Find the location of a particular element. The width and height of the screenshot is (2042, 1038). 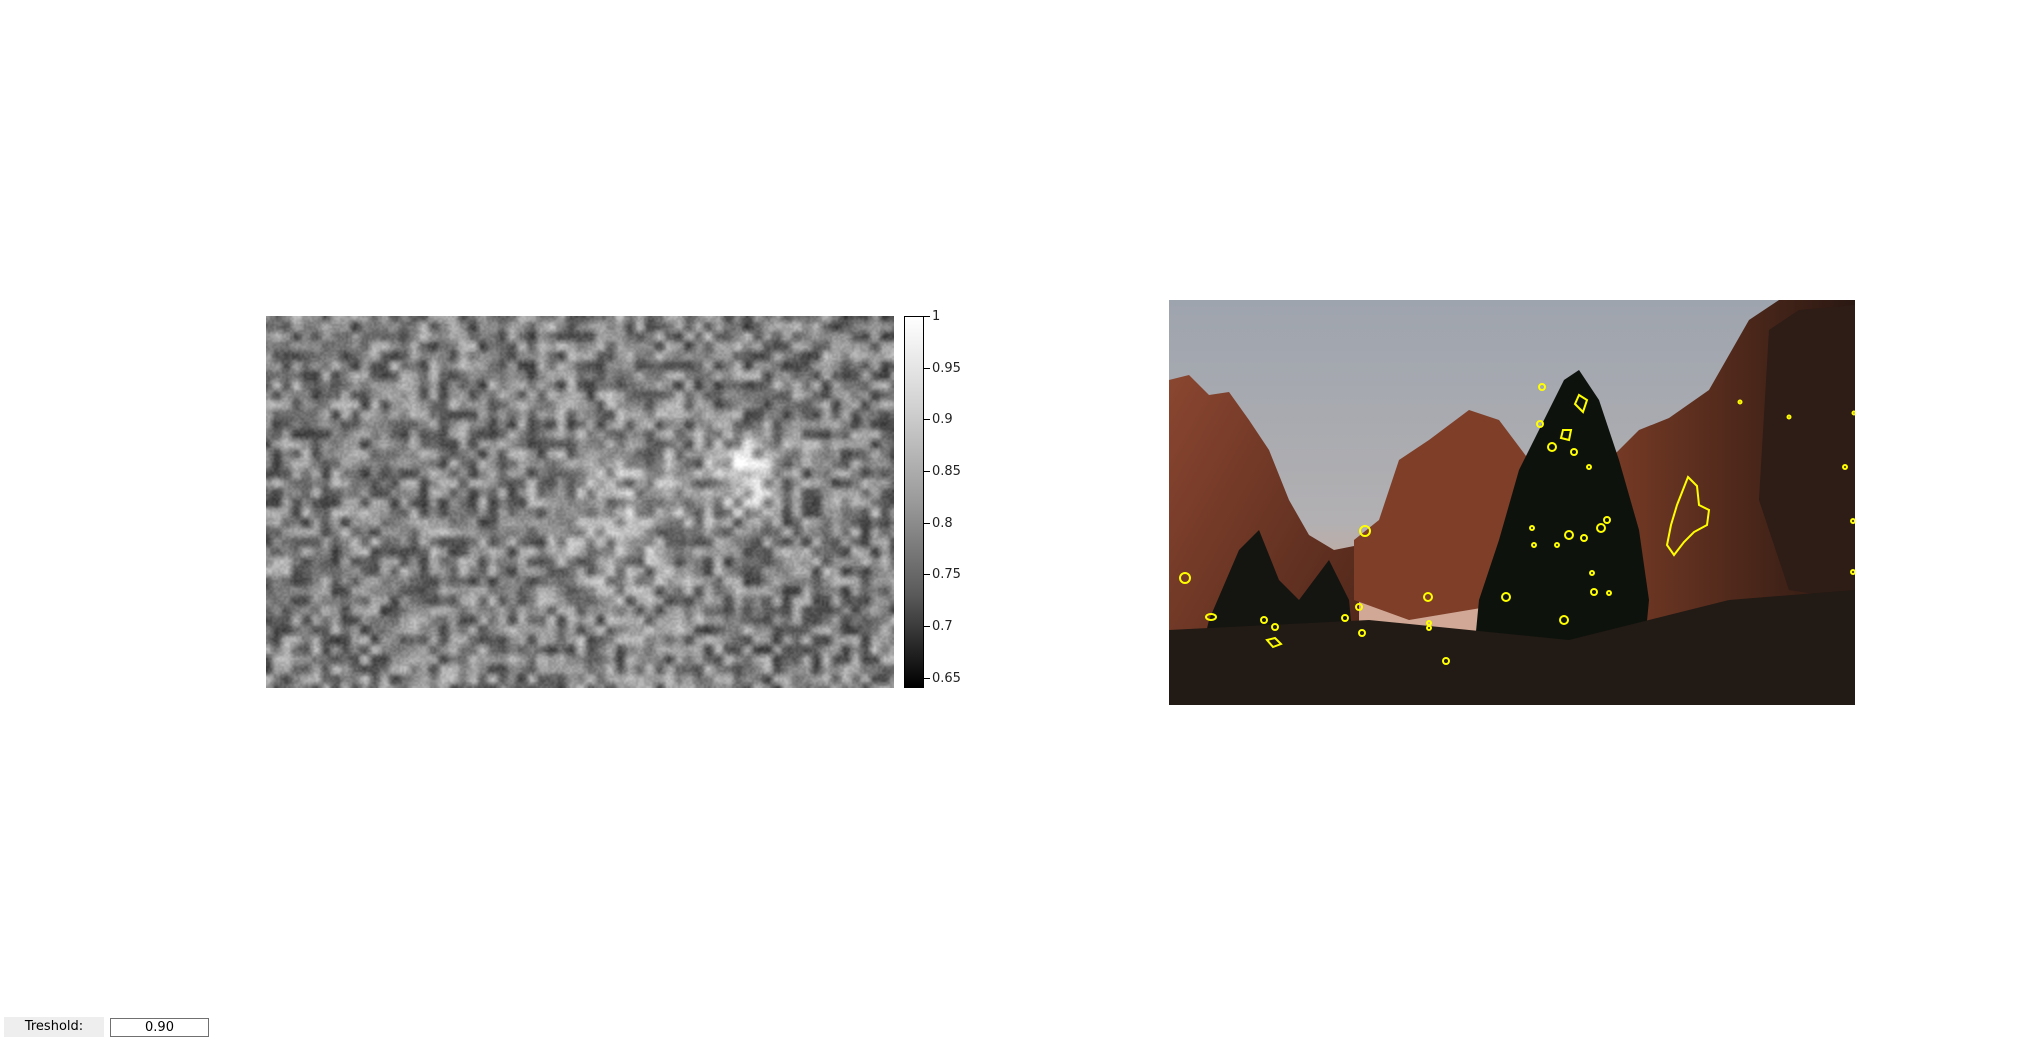

colorbar-tick-label: 0.8 is located at coordinates (942, 523).